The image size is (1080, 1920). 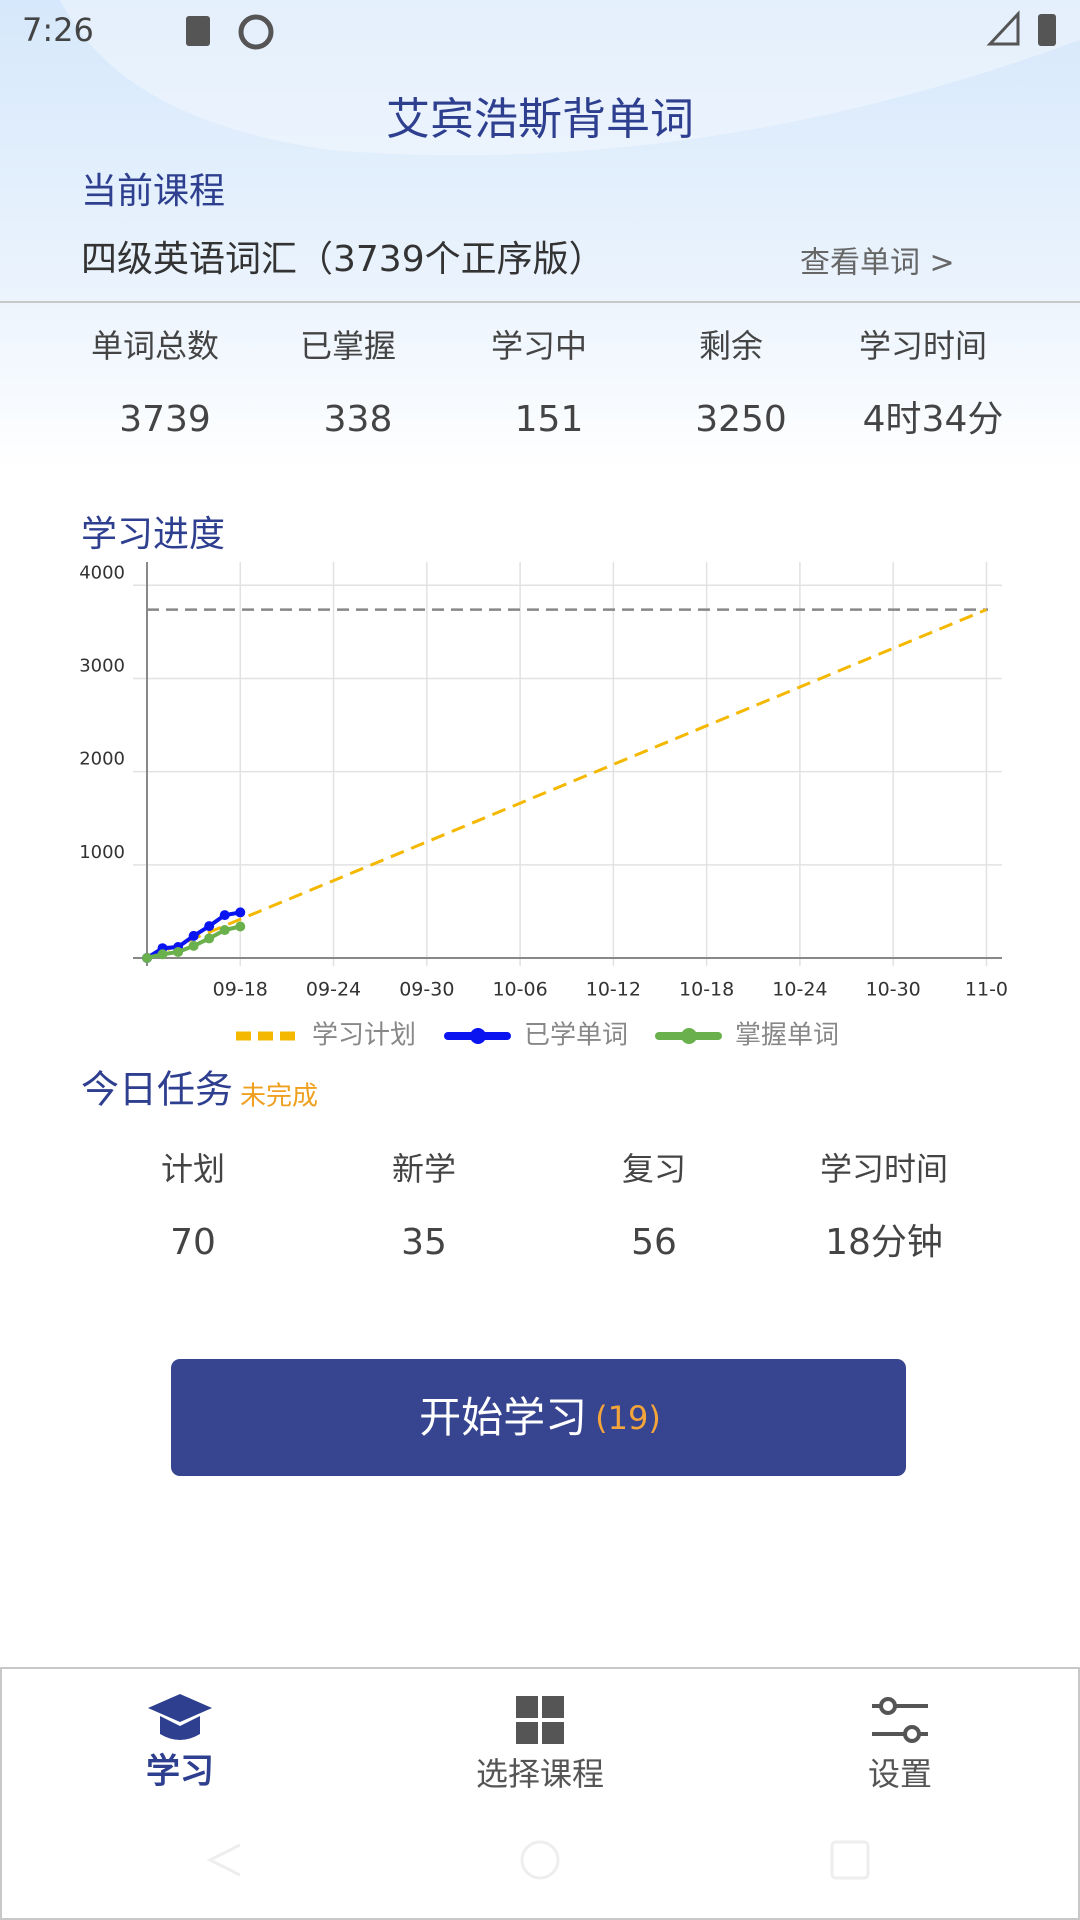 I want to click on today-status: 未完成, so click(x=279, y=1097).